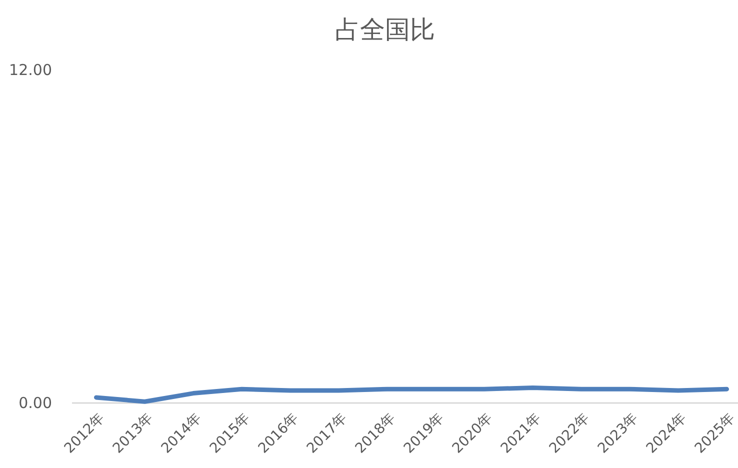  I want to click on title: 占全国比, so click(385, 29).